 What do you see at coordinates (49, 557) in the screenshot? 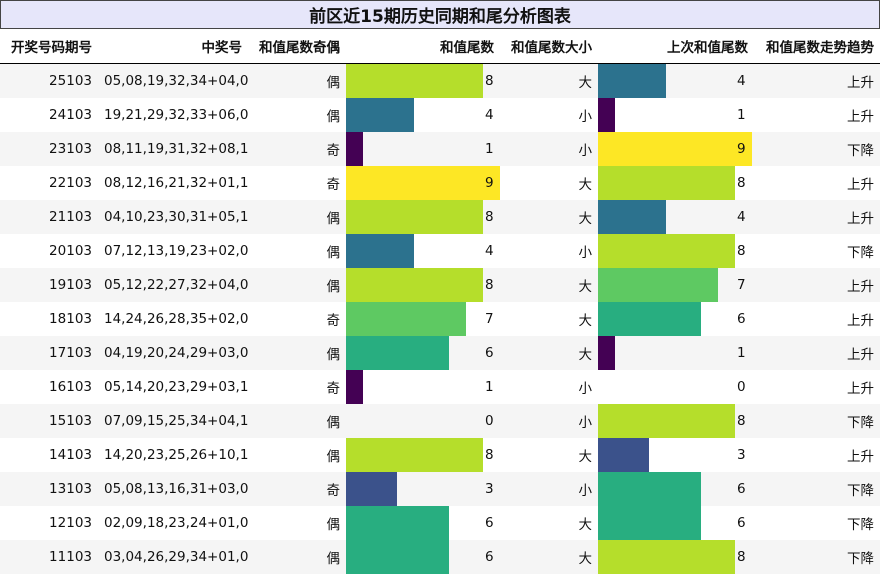
I see `issue-cell: 11103` at bounding box center [49, 557].